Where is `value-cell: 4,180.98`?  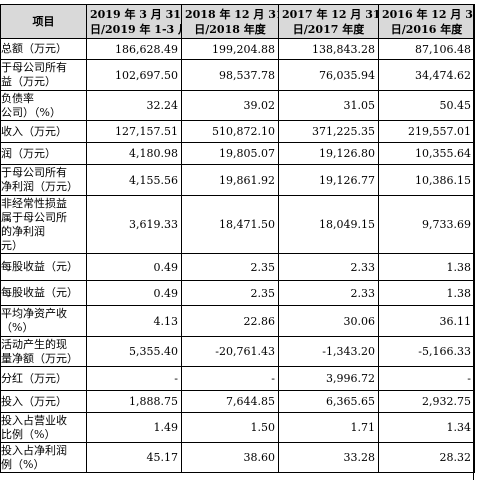
value-cell: 4,180.98 is located at coordinates (134, 153).